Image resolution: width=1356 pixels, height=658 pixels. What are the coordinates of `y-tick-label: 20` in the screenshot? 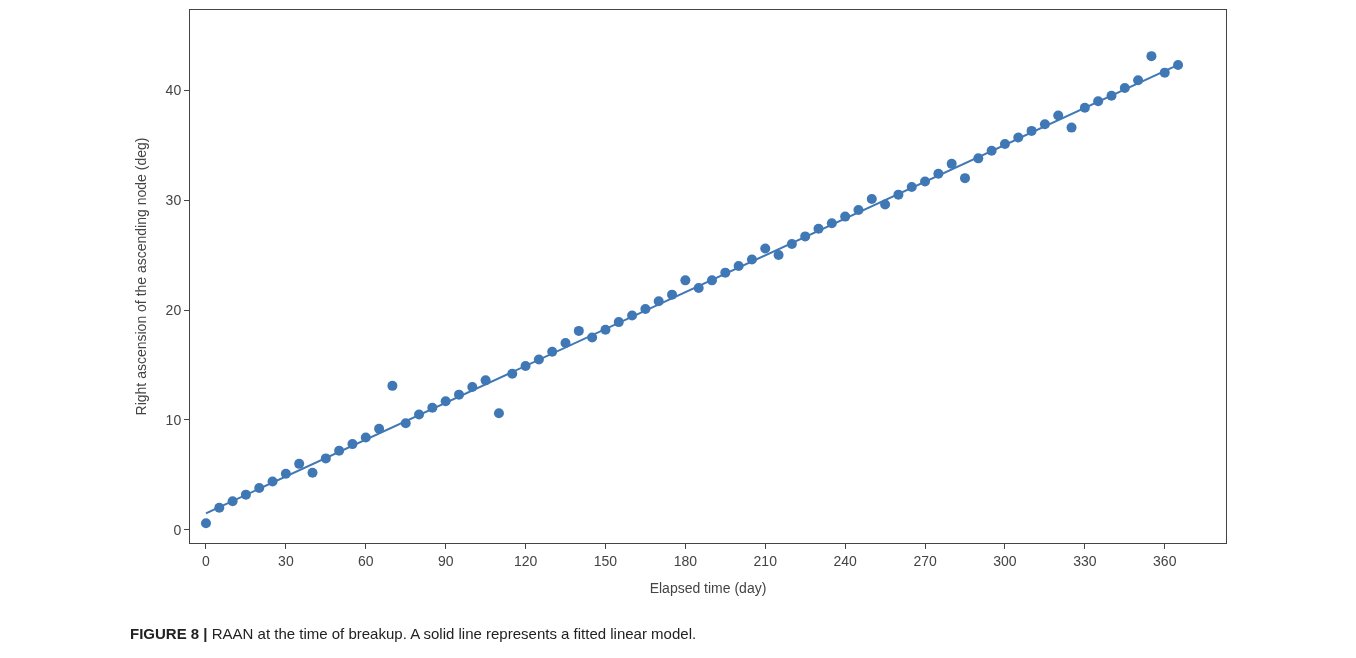 It's located at (173, 309).